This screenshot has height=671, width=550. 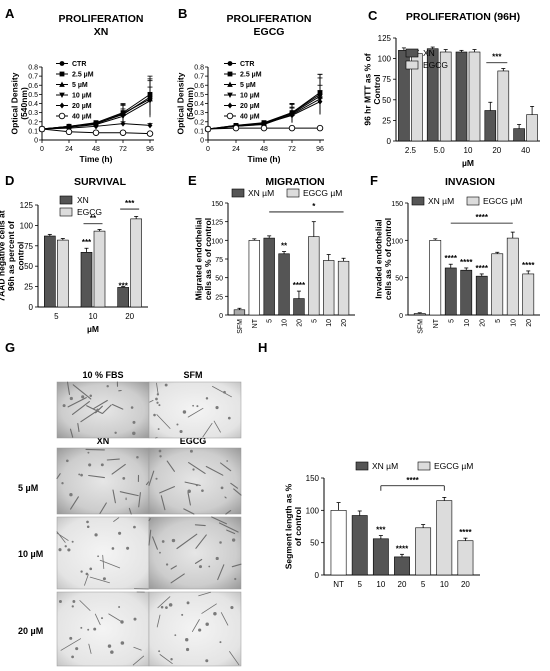 I want to click on micrograph-fbs, so click(x=103, y=410).